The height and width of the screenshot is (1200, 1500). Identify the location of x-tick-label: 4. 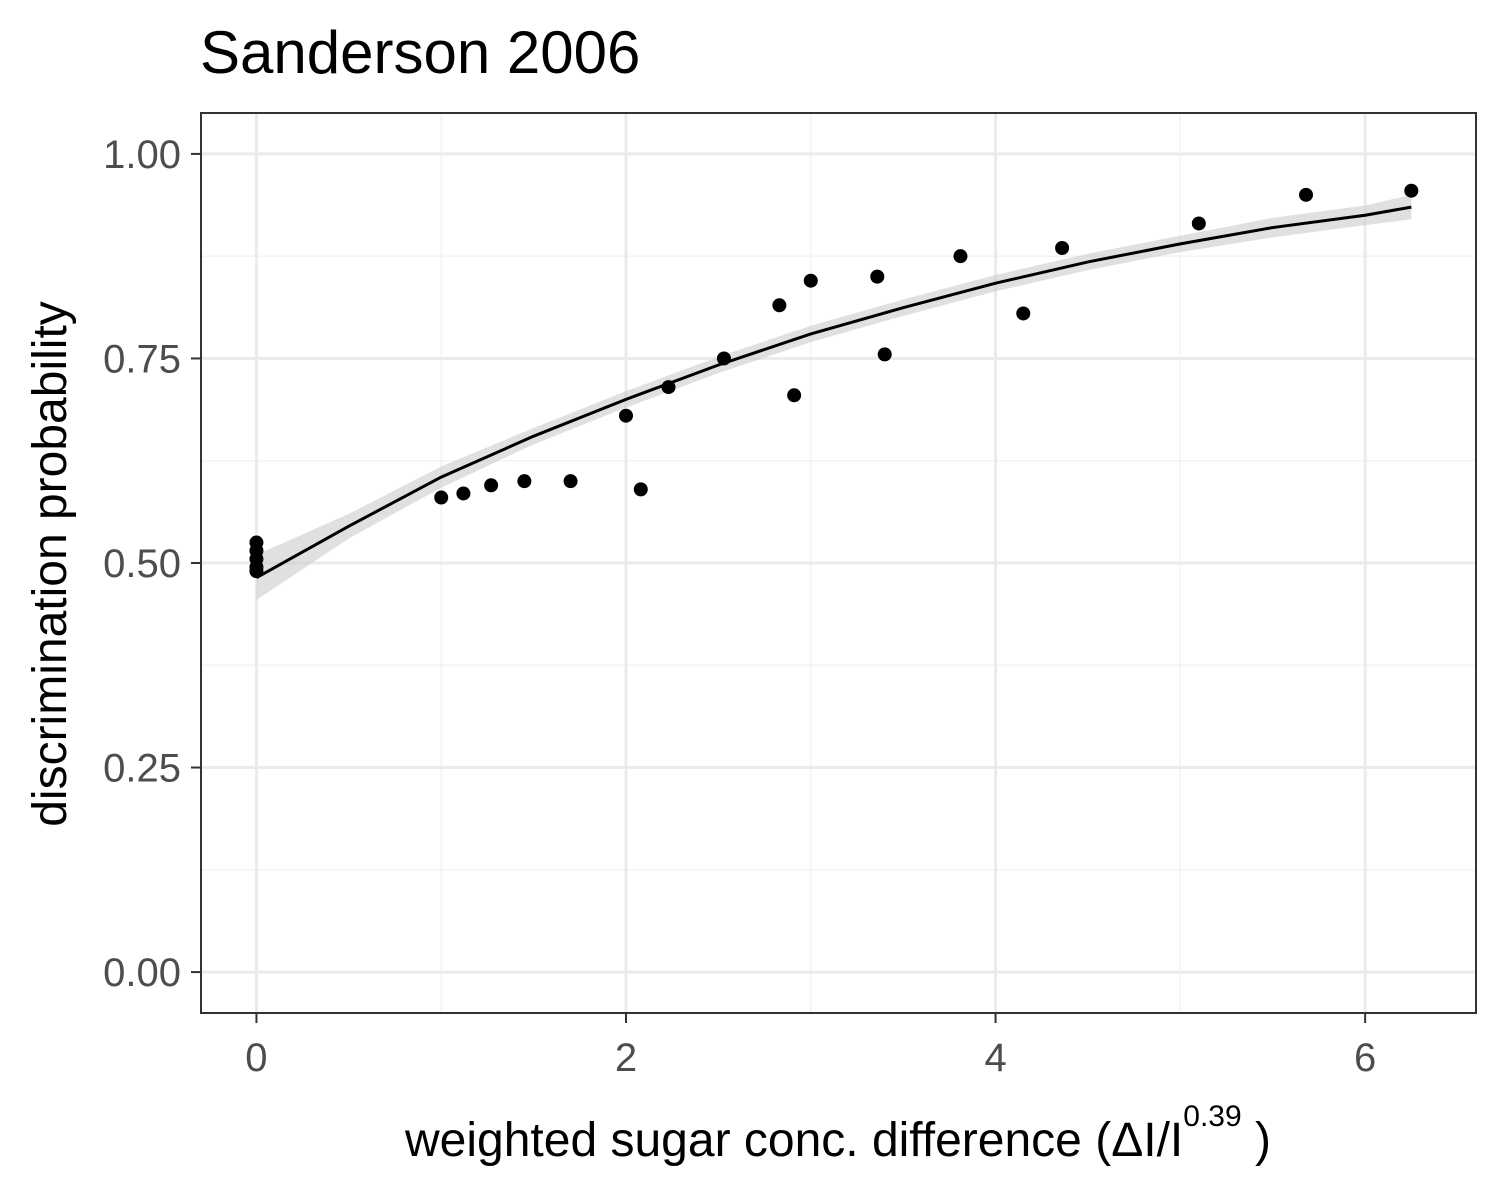
(995, 1058).